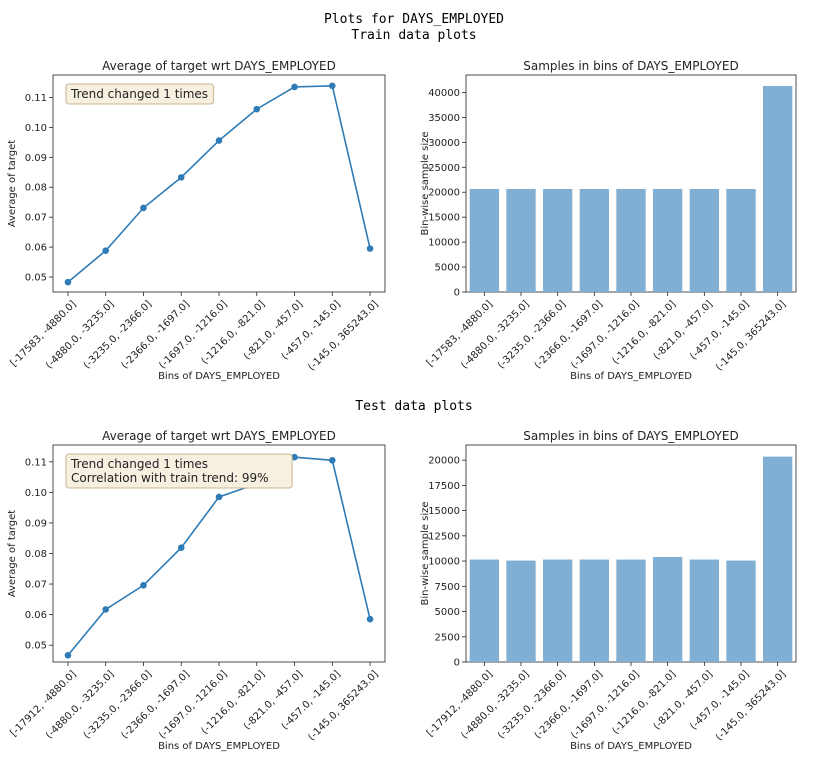 Image resolution: width=828 pixels, height=768 pixels. Describe the element at coordinates (447, 587) in the screenshot. I see `y-tick-label: 7500` at that location.